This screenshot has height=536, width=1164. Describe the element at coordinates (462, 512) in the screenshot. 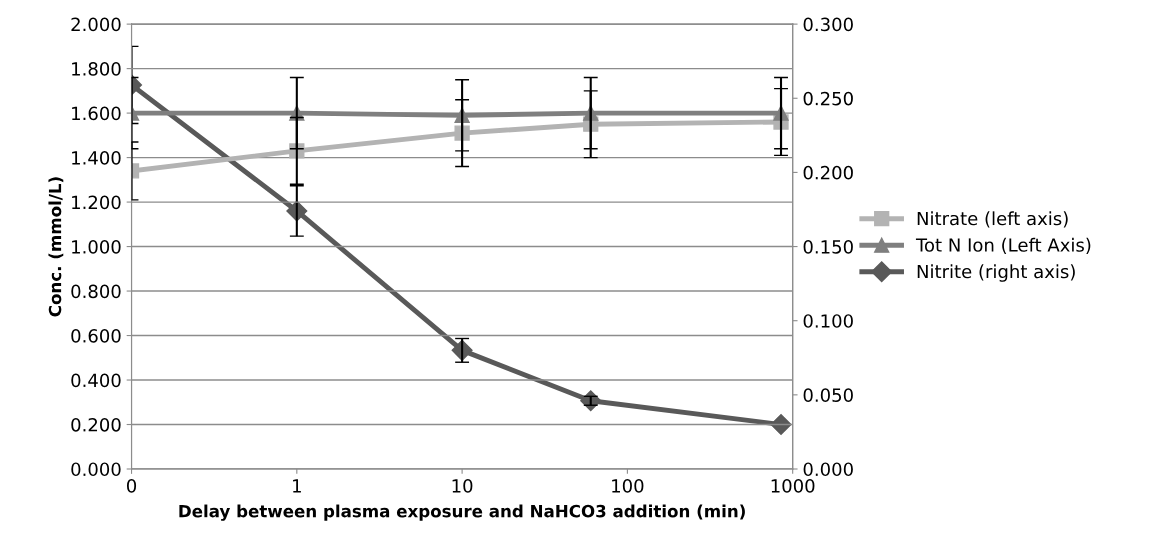

I see `x-axis-title: Delay between plasma exposure and NaHCO3 addition (min)` at that location.